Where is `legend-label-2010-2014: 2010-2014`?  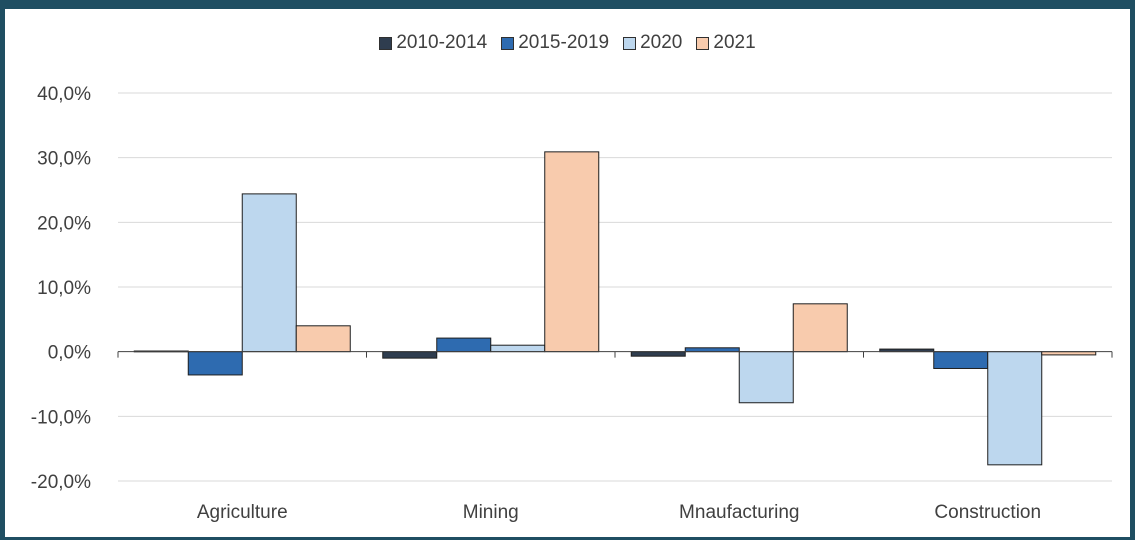
legend-label-2010-2014: 2010-2014 is located at coordinates (442, 42).